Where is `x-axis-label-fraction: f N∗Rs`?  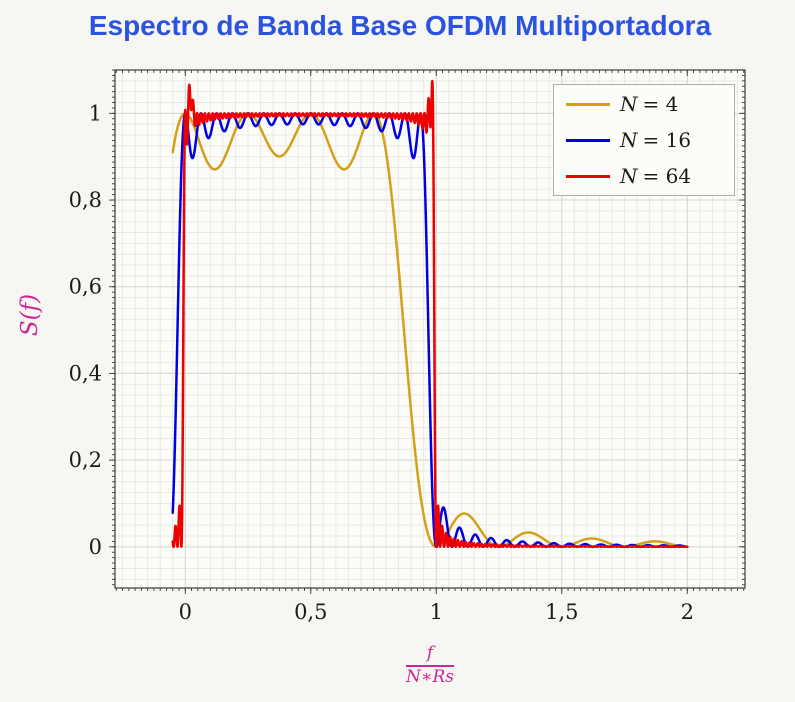 x-axis-label-fraction: f N∗Rs is located at coordinates (430, 665).